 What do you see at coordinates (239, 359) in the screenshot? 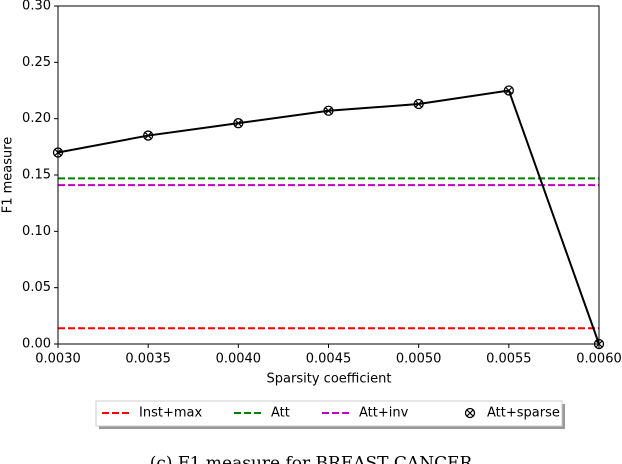
I see `x-tick-label: 0.0040` at bounding box center [239, 359].